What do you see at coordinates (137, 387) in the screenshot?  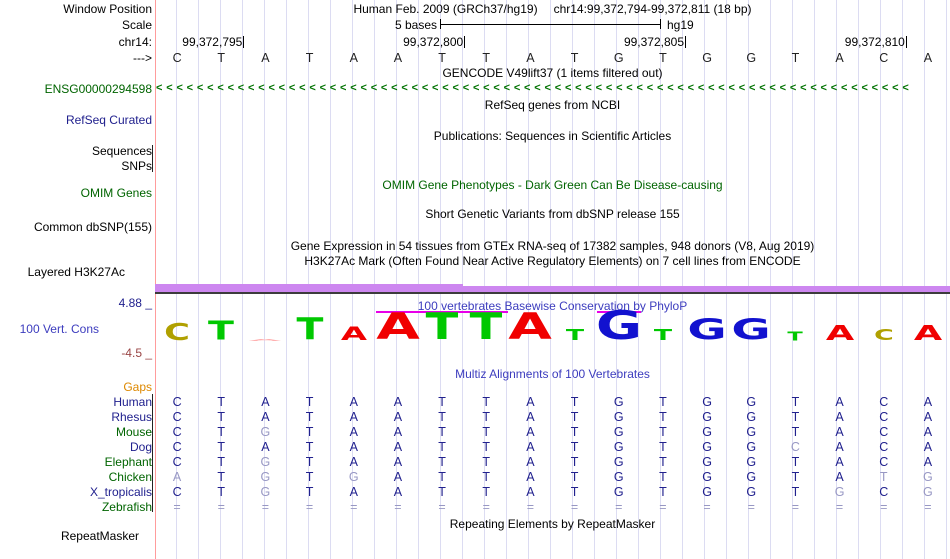 I see `alignment-gaps-label: Gaps` at bounding box center [137, 387].